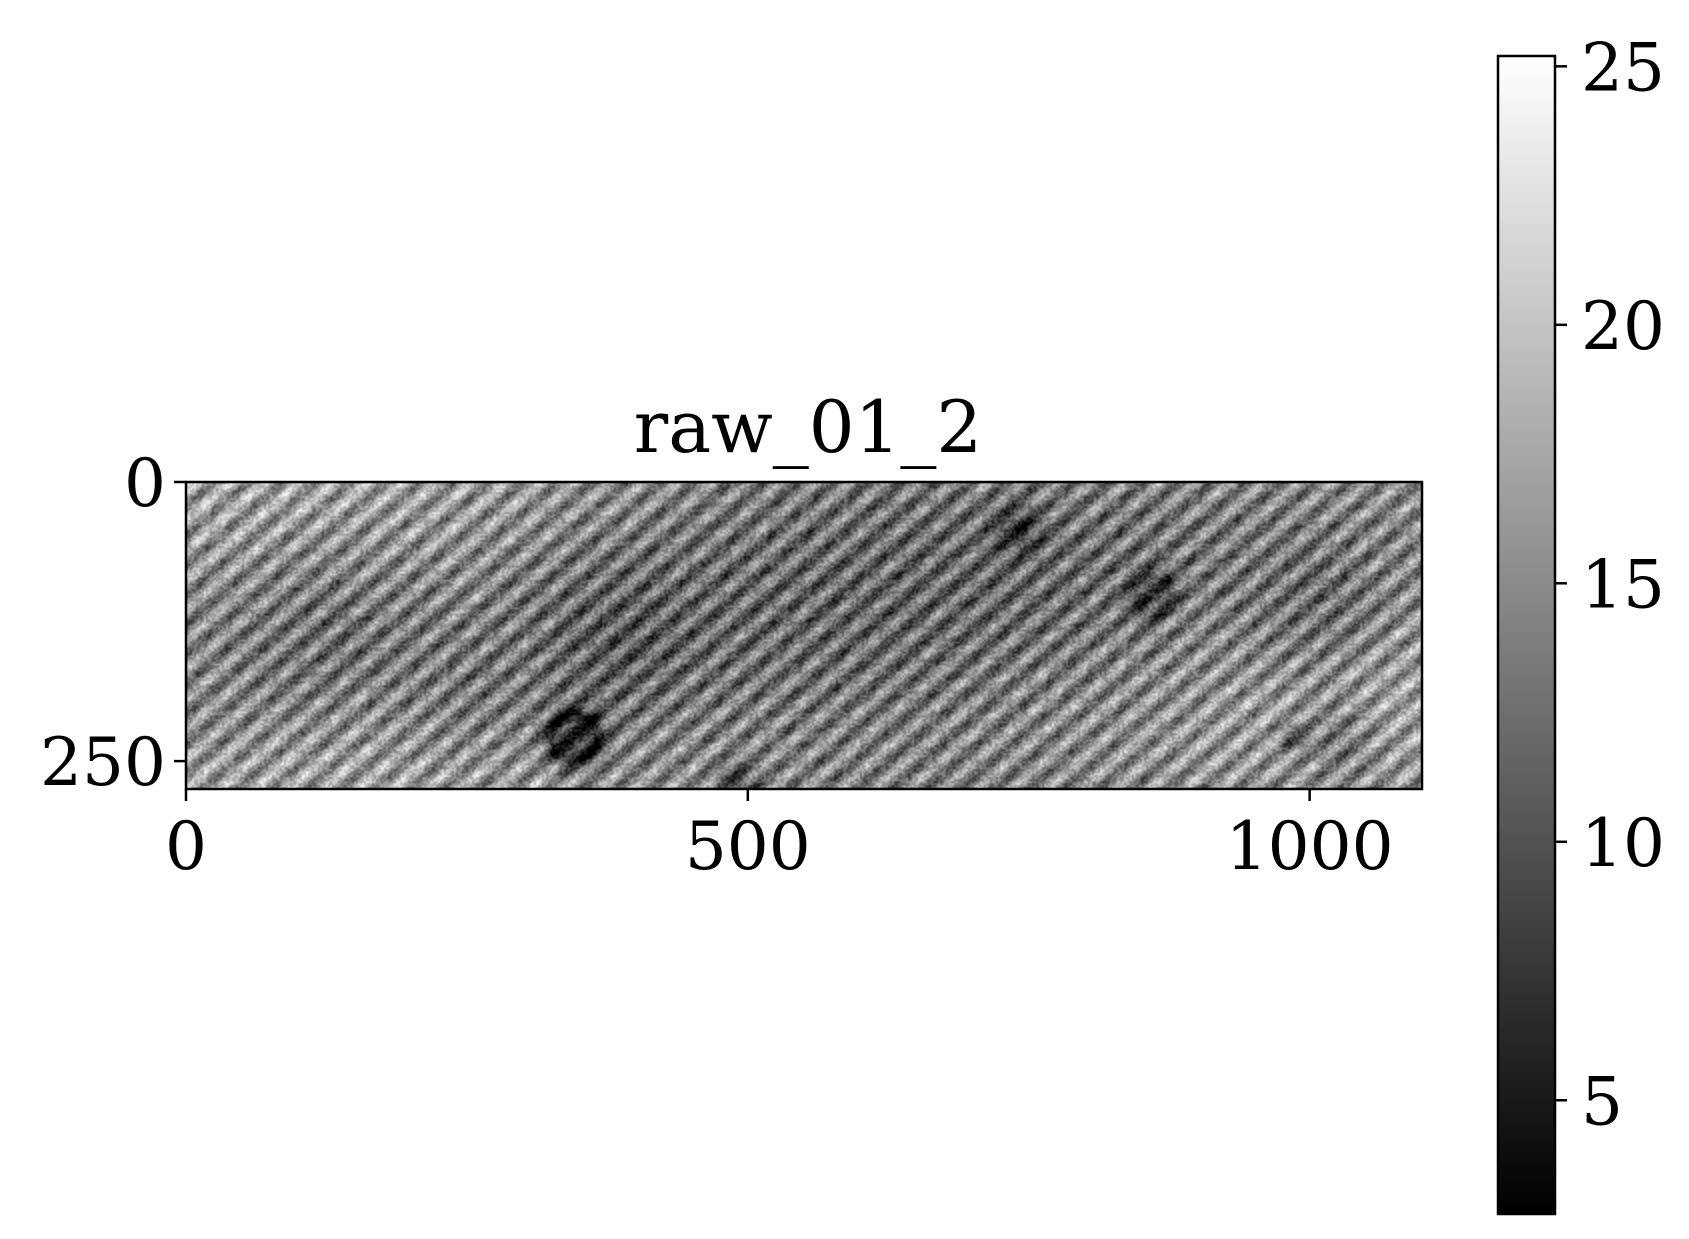 The image size is (1689, 1239). I want to click on colorbar-tick-label: 10, so click(1623, 843).